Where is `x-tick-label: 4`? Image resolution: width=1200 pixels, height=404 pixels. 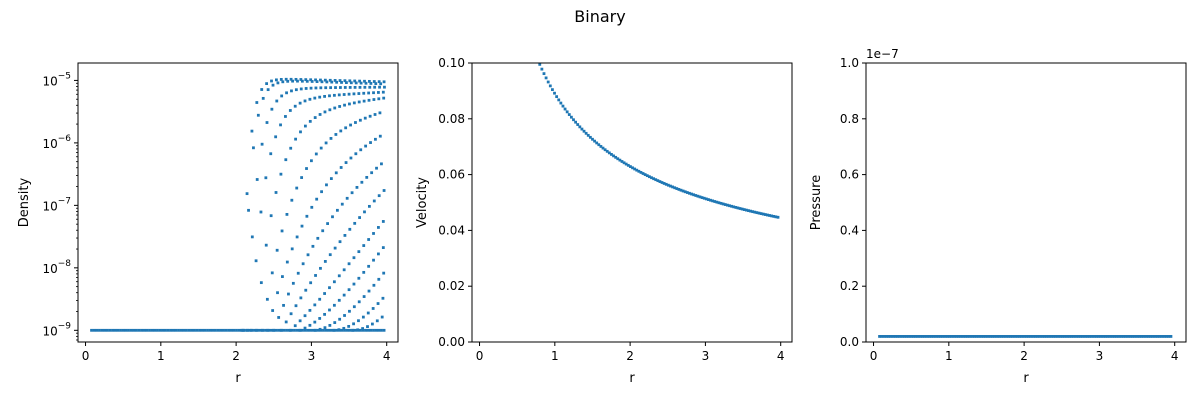 x-tick-label: 4 is located at coordinates (1175, 356).